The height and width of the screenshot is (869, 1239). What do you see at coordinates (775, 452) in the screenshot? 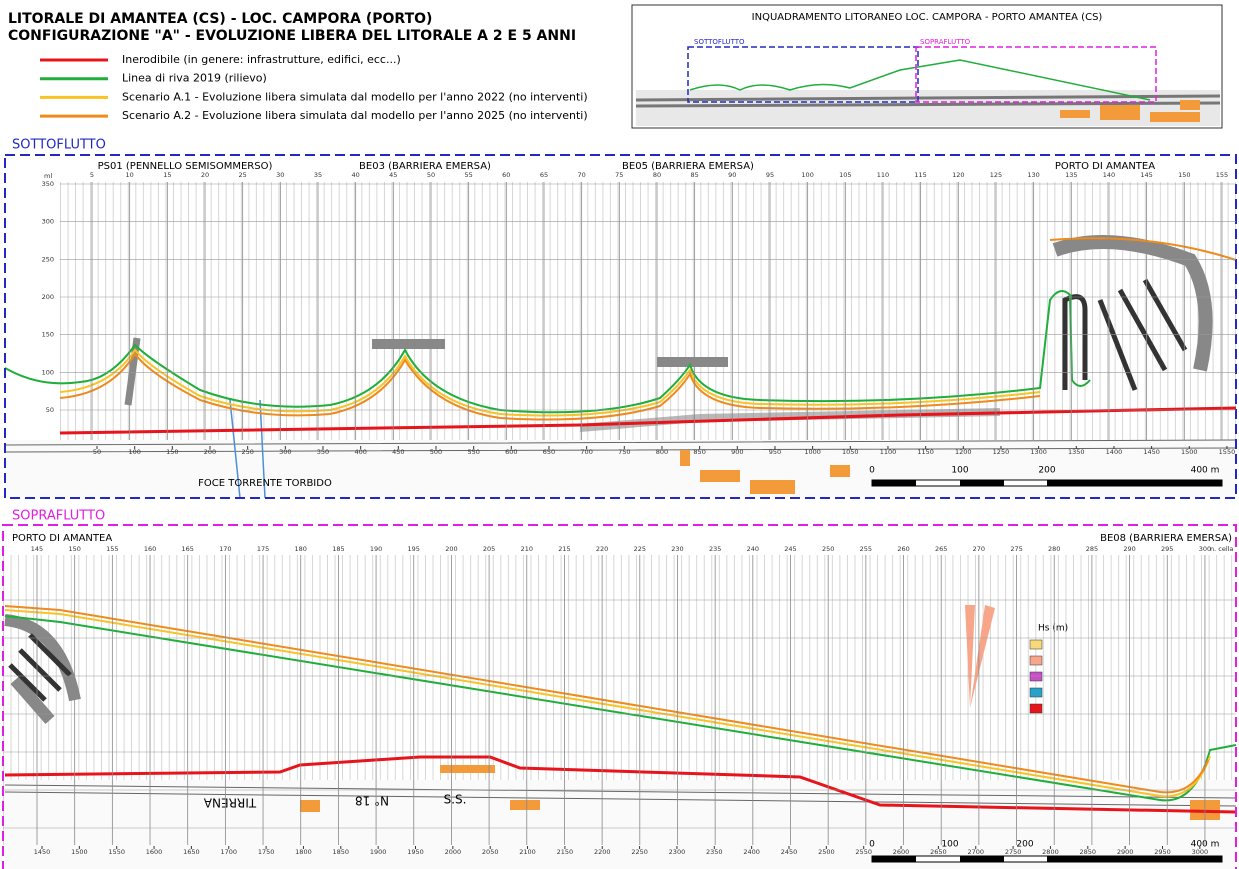
I see `bottom-tick-label: 950` at bounding box center [775, 452].